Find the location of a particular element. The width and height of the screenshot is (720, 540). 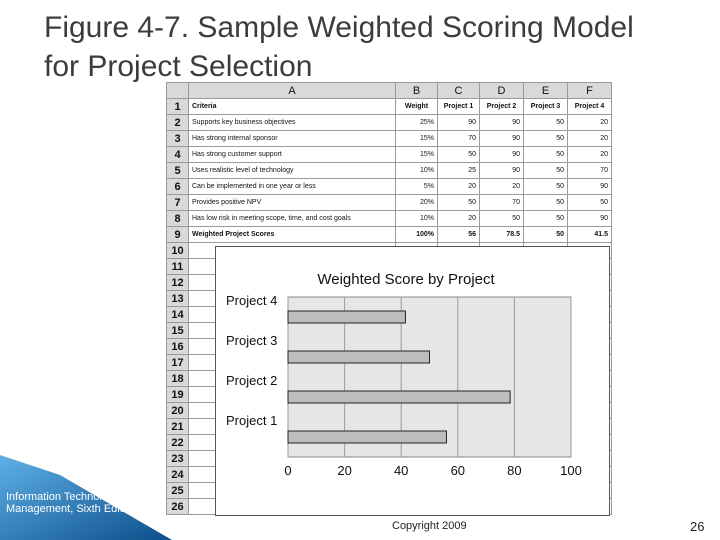

cell-b: 20% is located at coordinates (416, 202).